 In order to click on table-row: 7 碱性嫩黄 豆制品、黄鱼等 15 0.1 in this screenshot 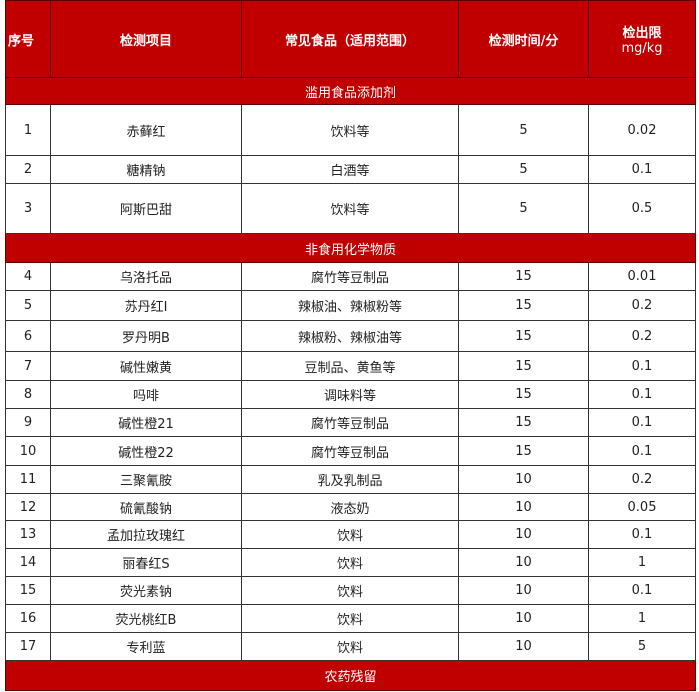, I will do `click(350, 366)`.